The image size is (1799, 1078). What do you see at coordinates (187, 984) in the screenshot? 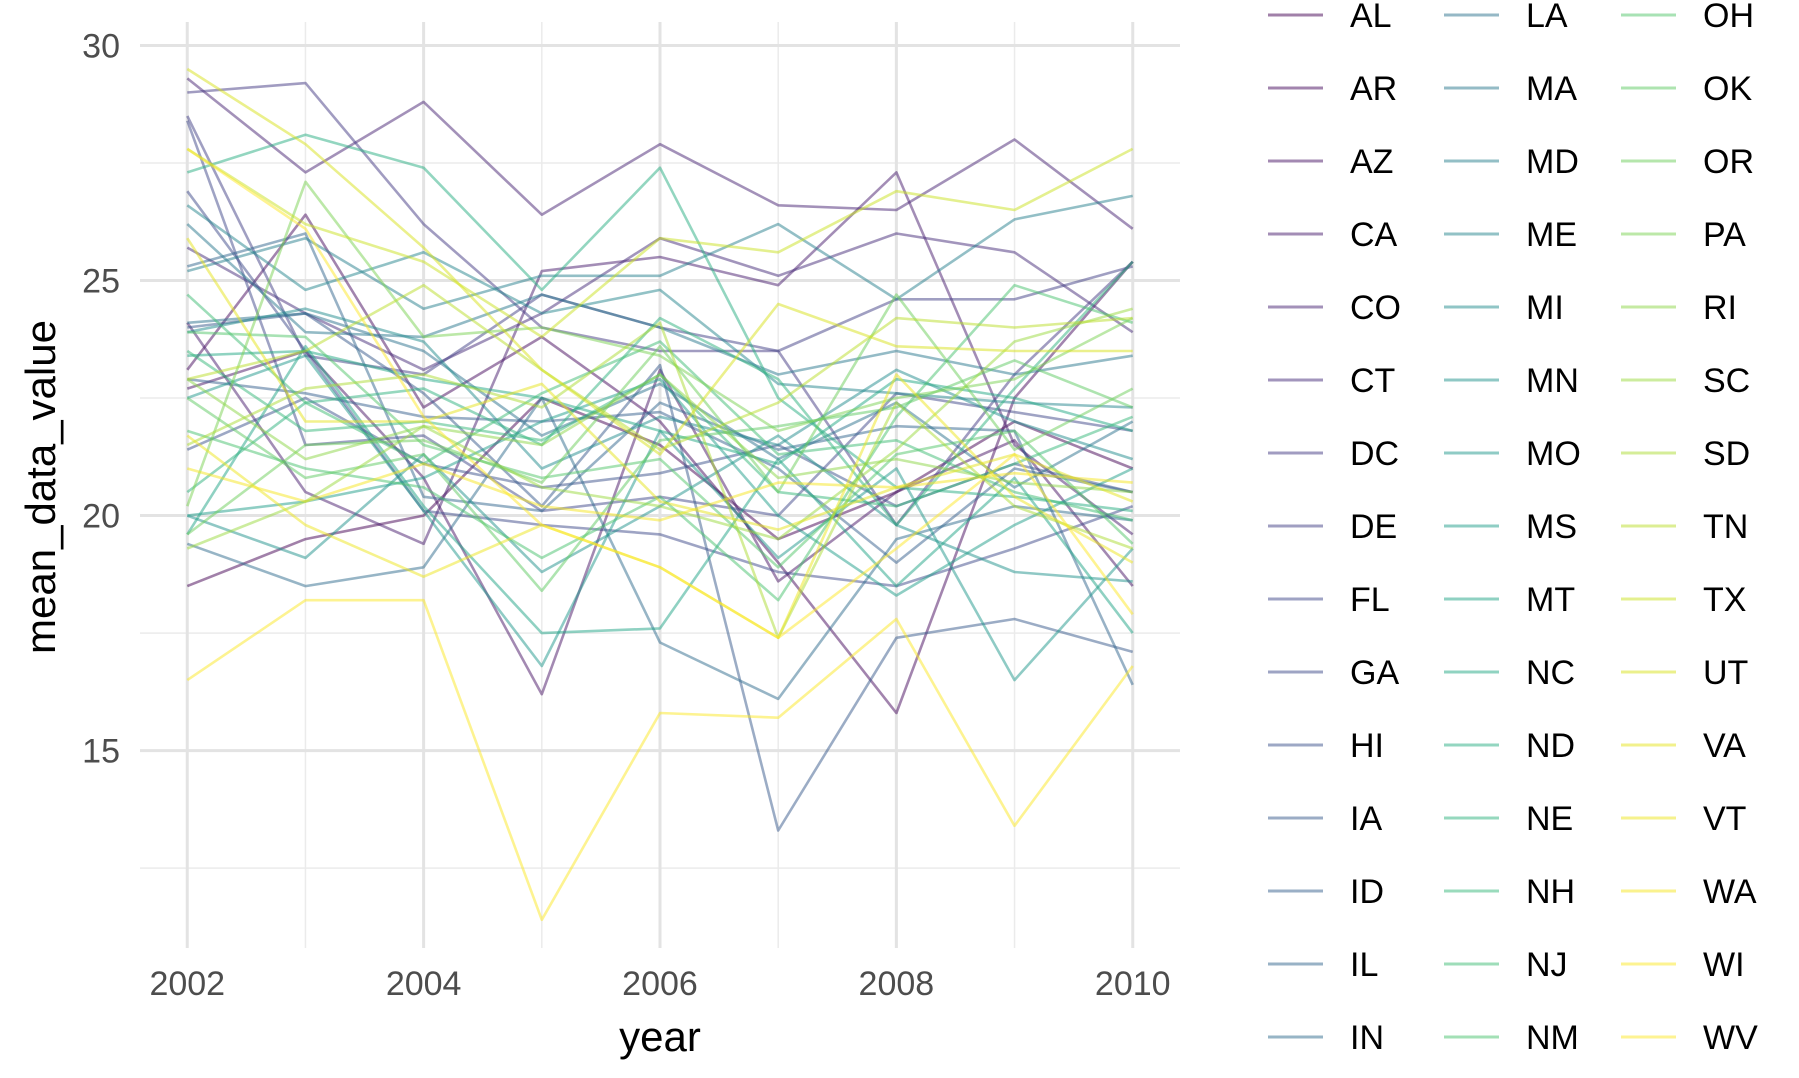
I see `x-tick-label: 2002` at bounding box center [187, 984].